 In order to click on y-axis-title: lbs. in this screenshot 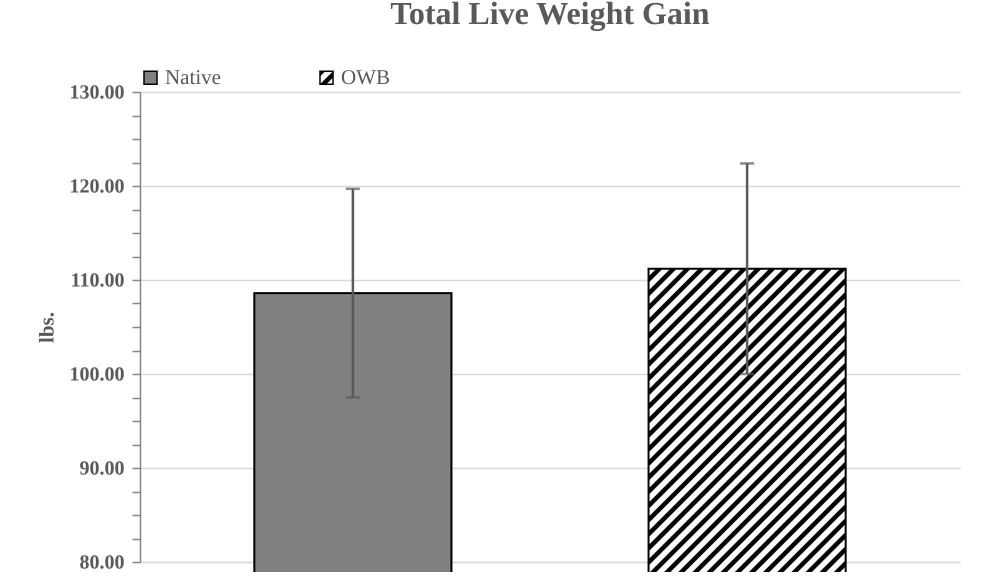, I will do `click(46, 327)`.